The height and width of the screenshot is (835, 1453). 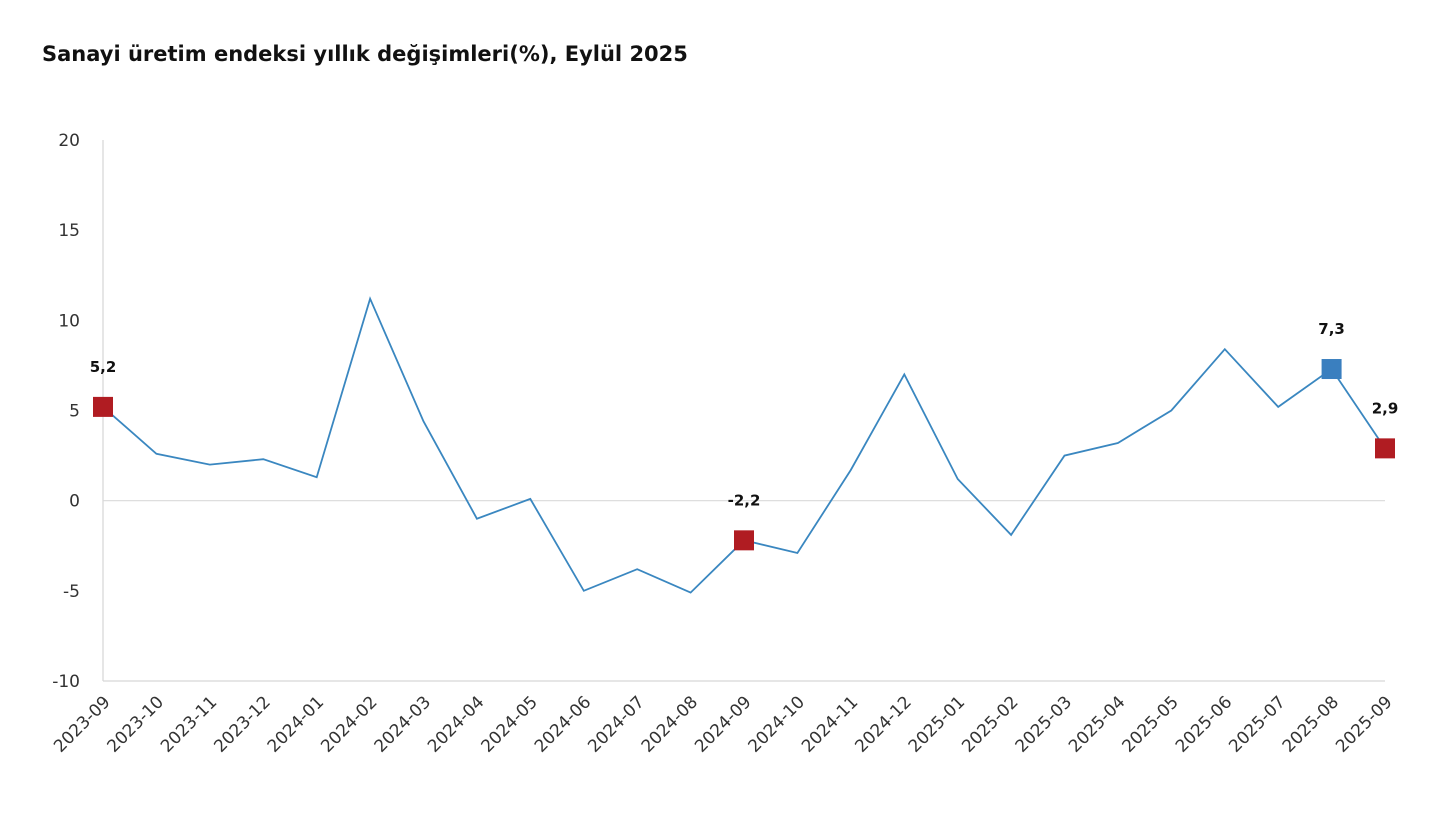 What do you see at coordinates (1257, 724) in the screenshot?
I see `x-tick-label: 2025-07` at bounding box center [1257, 724].